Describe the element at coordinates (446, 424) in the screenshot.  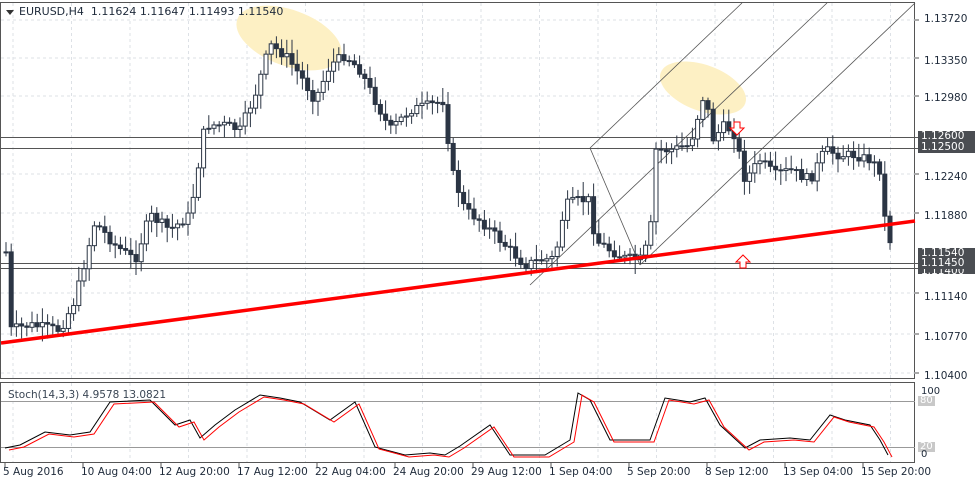
I see `stoch-main-line` at that location.